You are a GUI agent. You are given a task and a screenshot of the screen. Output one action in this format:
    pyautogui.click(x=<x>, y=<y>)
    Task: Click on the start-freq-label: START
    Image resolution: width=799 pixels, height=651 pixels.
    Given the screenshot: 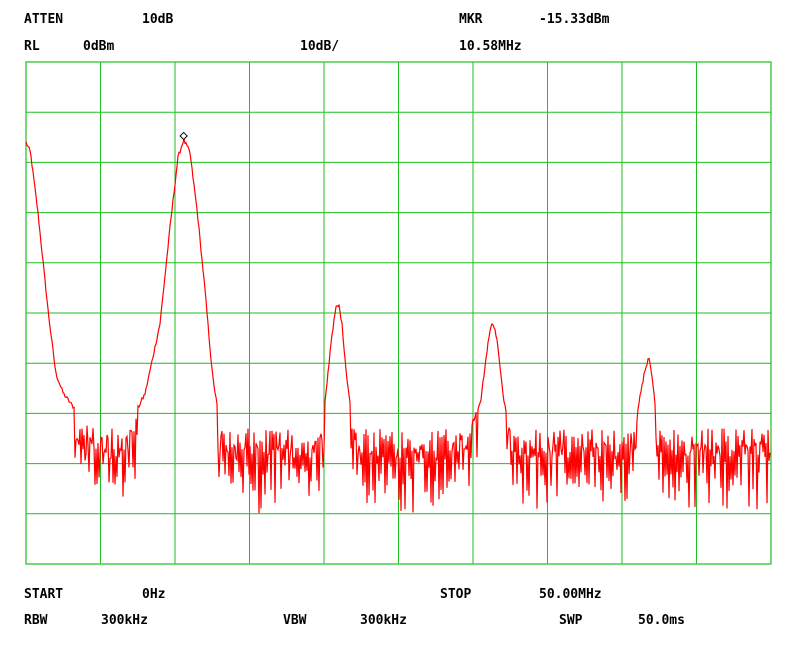 What is the action you would take?
    pyautogui.click(x=44, y=594)
    